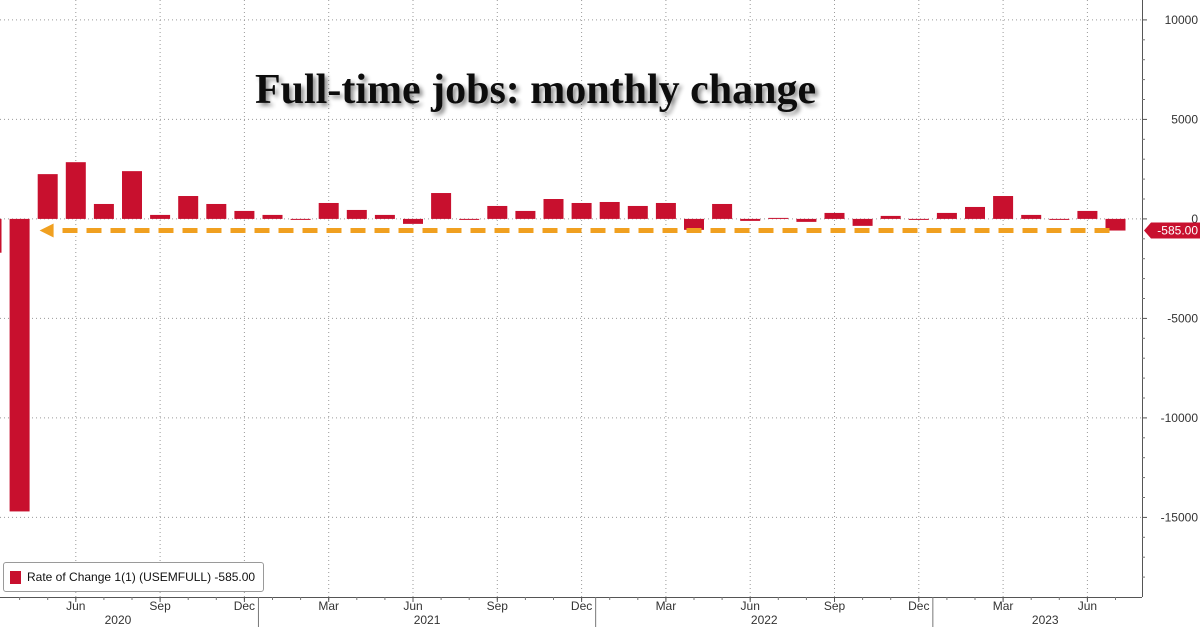 The image size is (1200, 627). Describe the element at coordinates (1045, 620) in the screenshot. I see `year-label: 2023` at that location.